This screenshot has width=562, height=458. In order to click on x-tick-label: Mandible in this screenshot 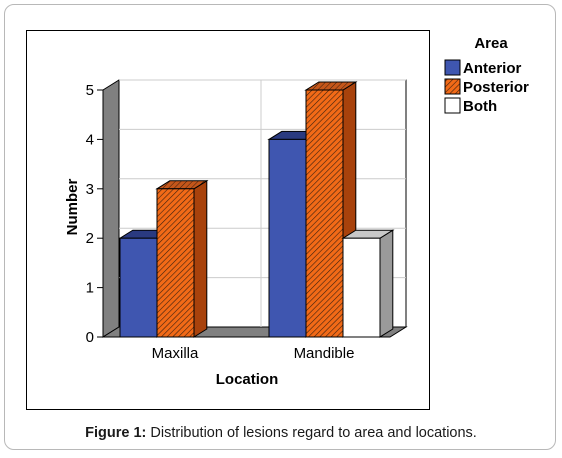, I will do `click(324, 353)`.